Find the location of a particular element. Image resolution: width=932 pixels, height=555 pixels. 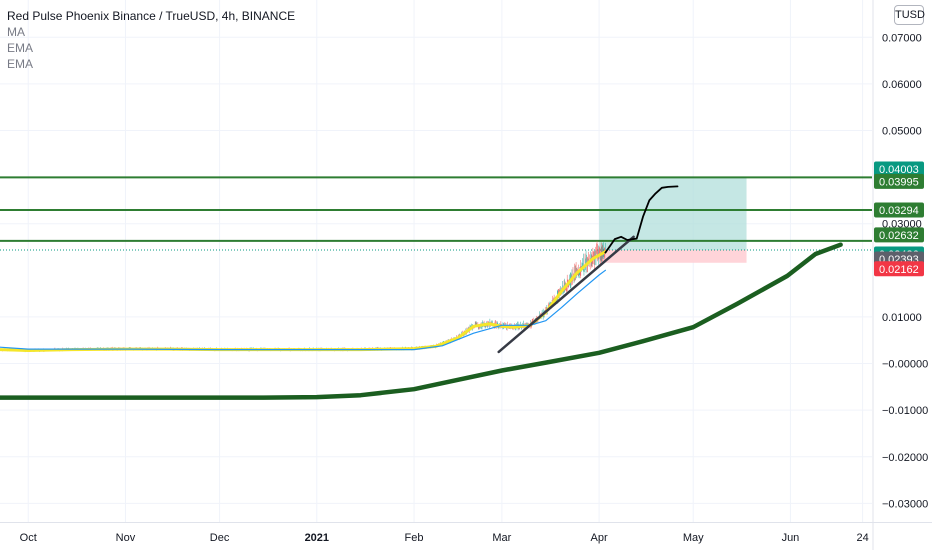

x-tick-label: 2021 is located at coordinates (317, 538).